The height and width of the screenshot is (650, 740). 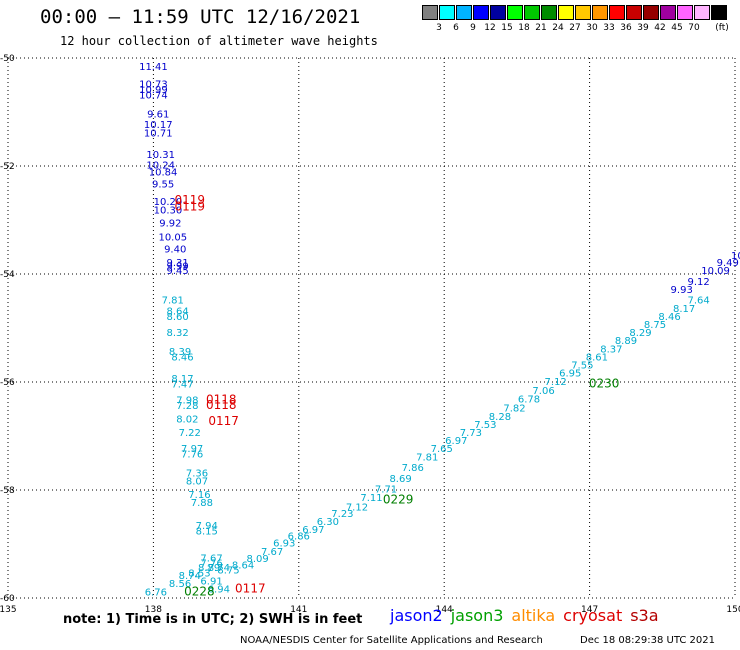 I want to click on color-swatch-label: 15, so click(x=507, y=28).